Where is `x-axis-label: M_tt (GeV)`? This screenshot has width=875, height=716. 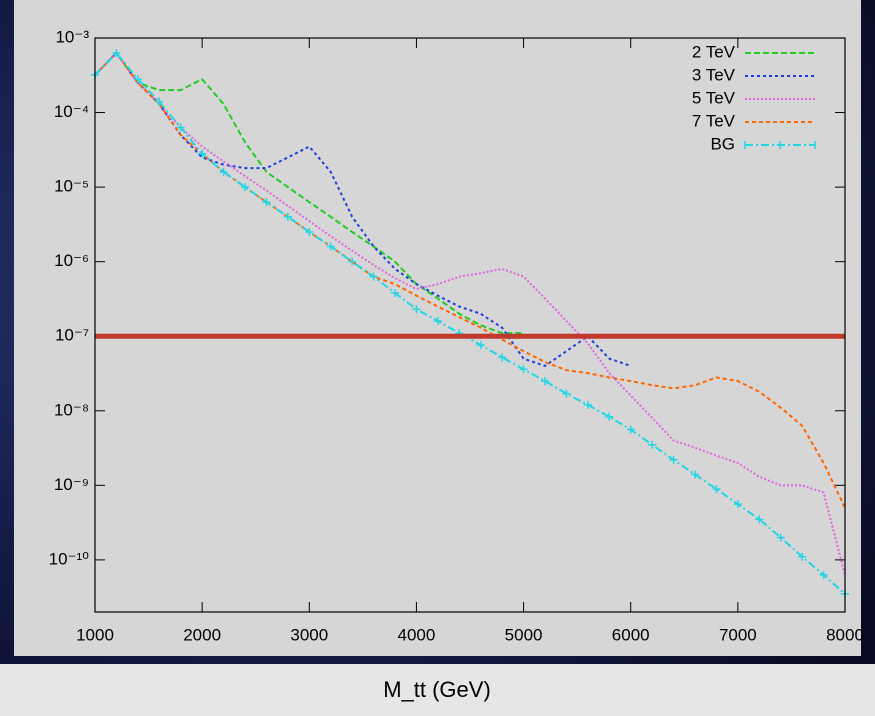
x-axis-label: M_tt (GeV) is located at coordinates (437, 689).